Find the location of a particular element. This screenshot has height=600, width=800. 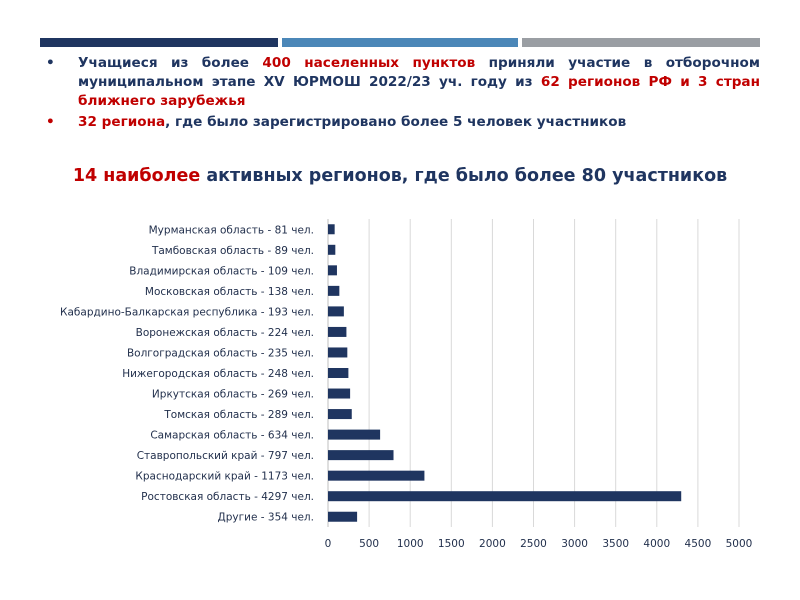

x-tick-label: 500 is located at coordinates (369, 544).